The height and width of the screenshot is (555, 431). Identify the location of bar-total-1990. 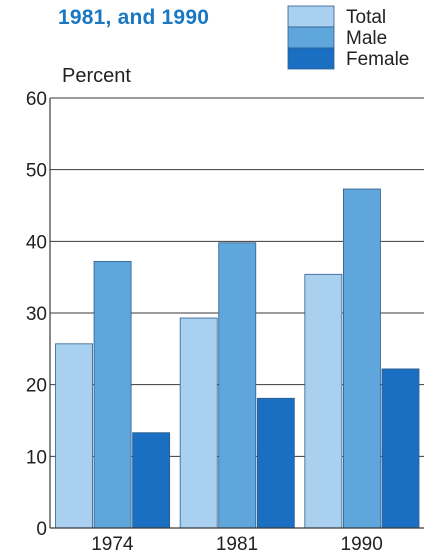
(323, 401).